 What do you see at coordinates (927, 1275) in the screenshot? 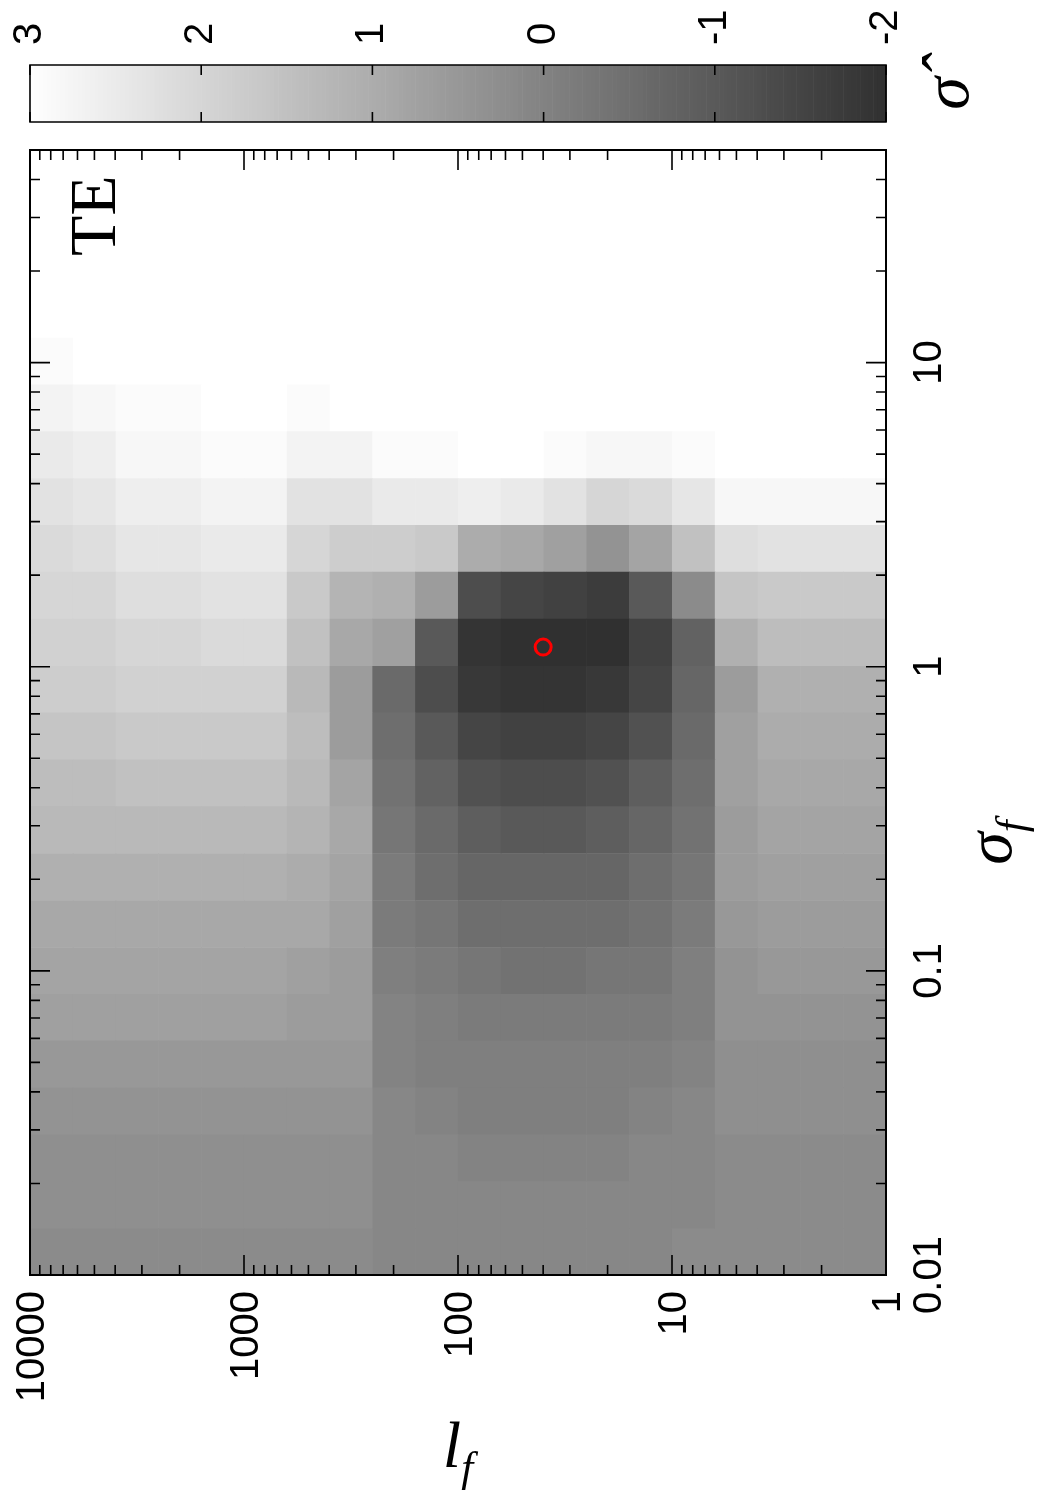
I see `y-tick-label: 0.01` at bounding box center [927, 1275].